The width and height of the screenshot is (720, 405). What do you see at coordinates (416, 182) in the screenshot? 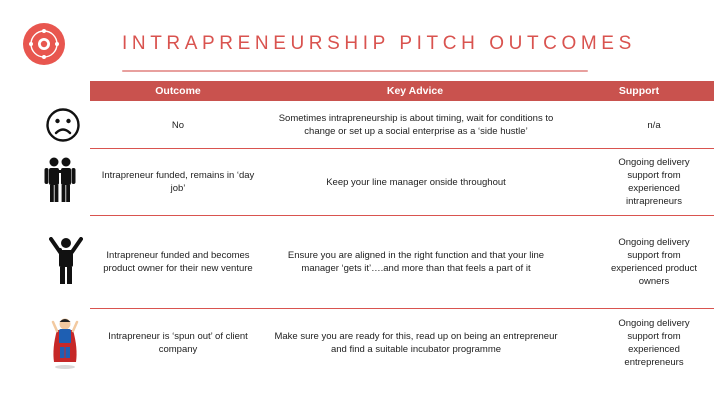
I see `row-advice: Keep your line manager onside throughout` at bounding box center [416, 182].